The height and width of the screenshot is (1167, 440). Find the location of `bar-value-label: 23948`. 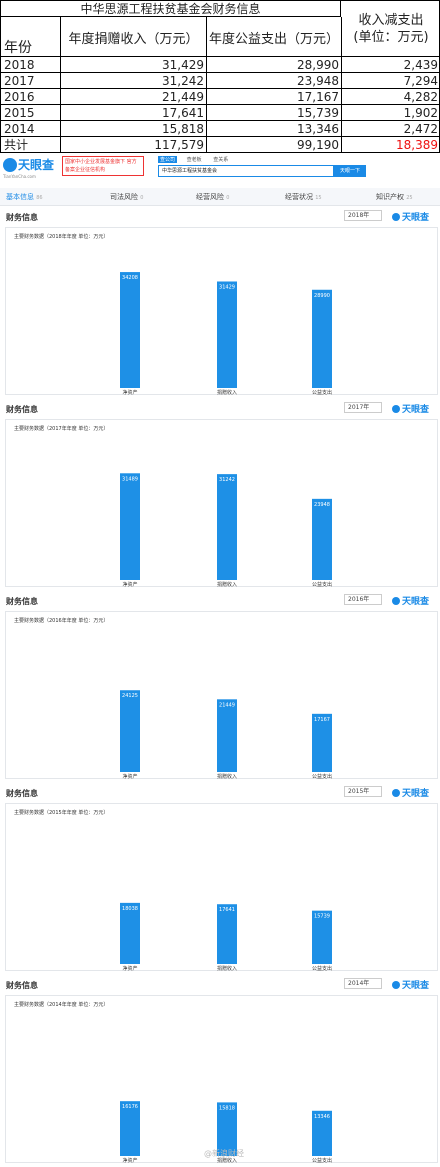

bar-value-label: 23948 is located at coordinates (322, 505).